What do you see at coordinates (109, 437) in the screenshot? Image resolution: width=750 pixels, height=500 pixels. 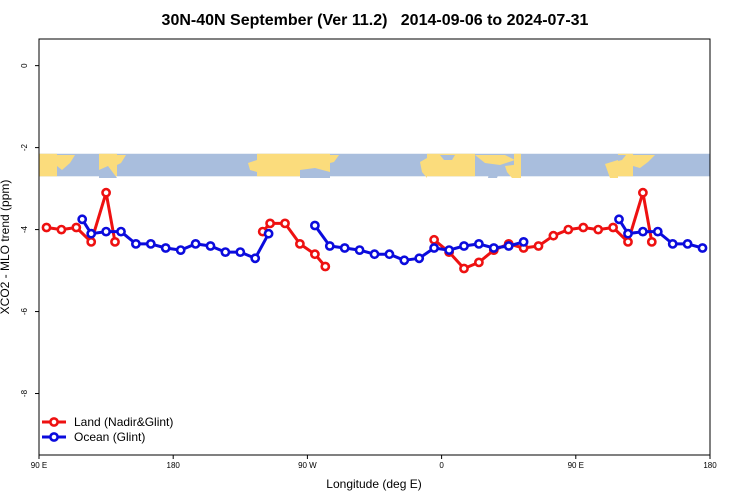 I see `legend-ocean-label: Ocean (Glint)` at bounding box center [109, 437].